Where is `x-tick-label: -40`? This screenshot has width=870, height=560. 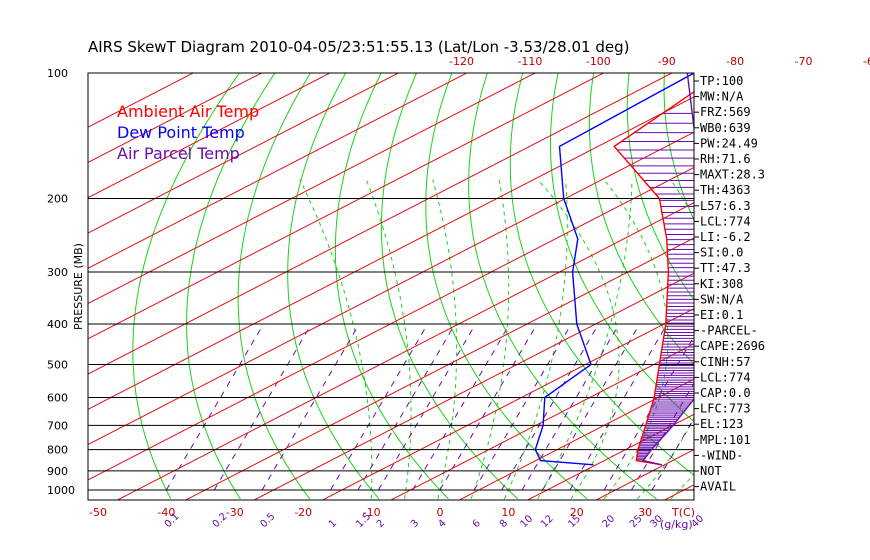 x-tick-label: -40 is located at coordinates (166, 512).